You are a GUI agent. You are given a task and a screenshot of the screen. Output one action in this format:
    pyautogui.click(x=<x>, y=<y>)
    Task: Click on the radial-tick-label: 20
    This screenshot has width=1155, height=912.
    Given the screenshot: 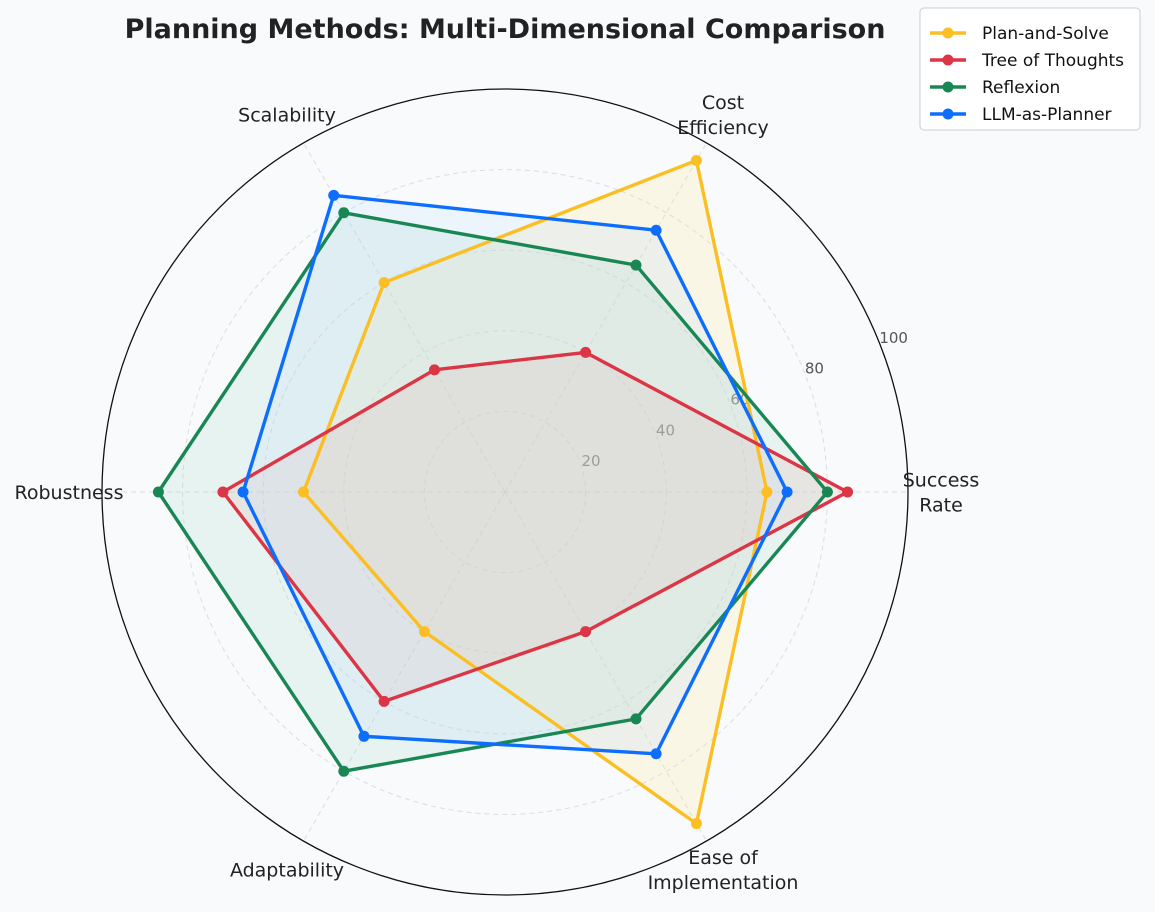 What is the action you would take?
    pyautogui.click(x=590, y=461)
    